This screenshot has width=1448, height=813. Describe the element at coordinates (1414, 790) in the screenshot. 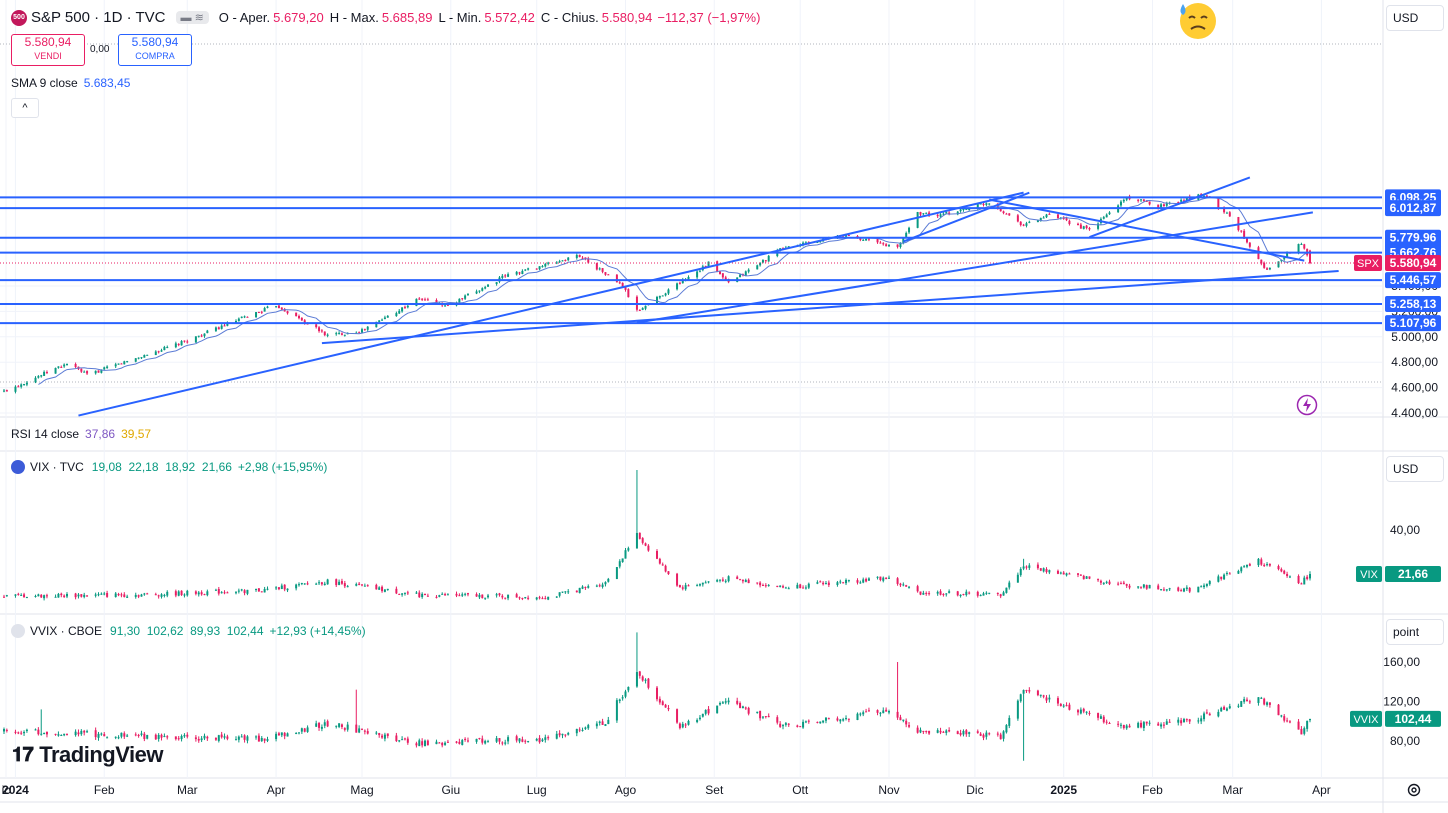

I see `settings-gear-icon` at that location.